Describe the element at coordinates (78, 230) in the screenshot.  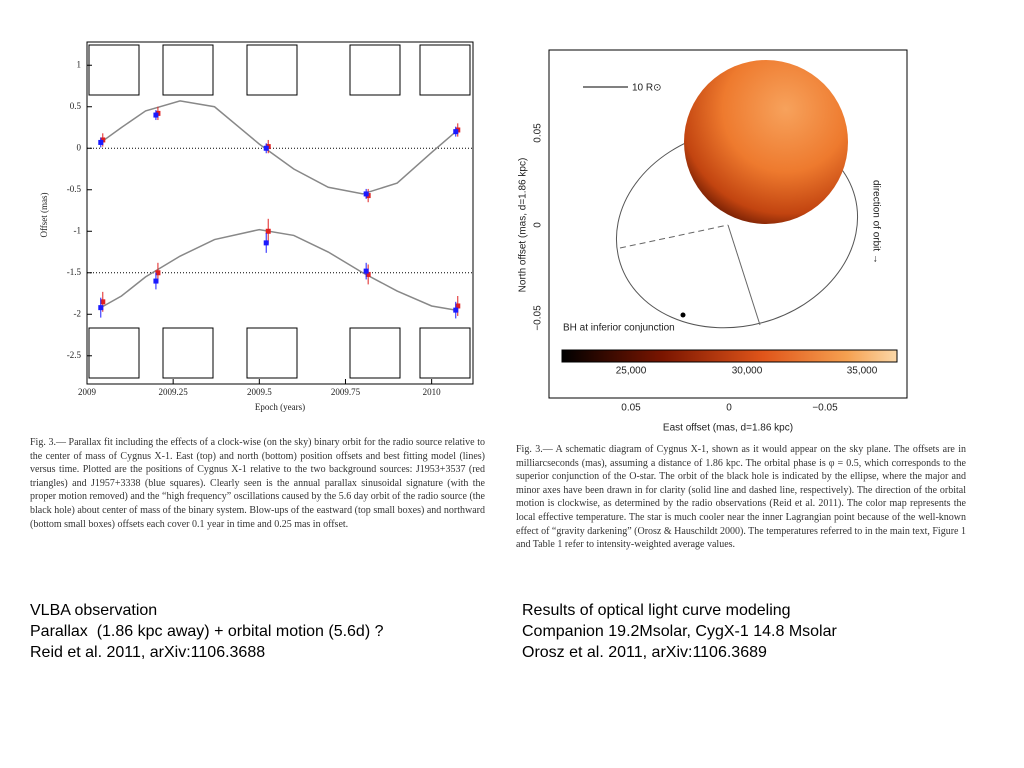
I see `y-tick-label: -1` at that location.